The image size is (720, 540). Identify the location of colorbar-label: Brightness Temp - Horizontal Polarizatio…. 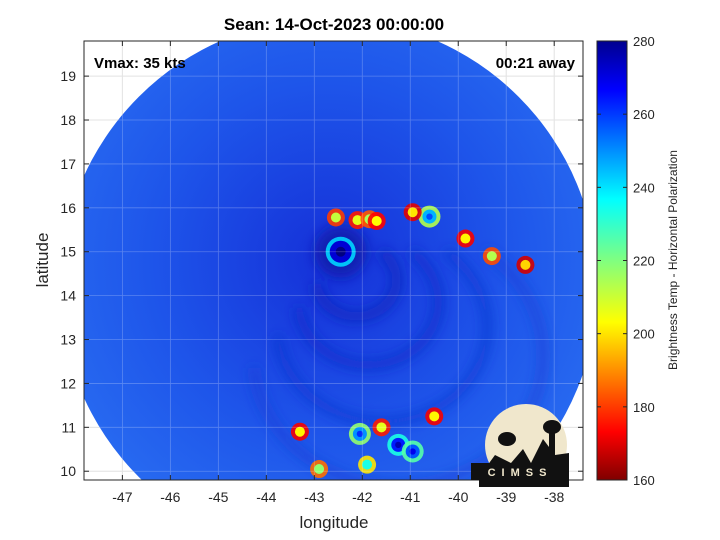
(673, 260).